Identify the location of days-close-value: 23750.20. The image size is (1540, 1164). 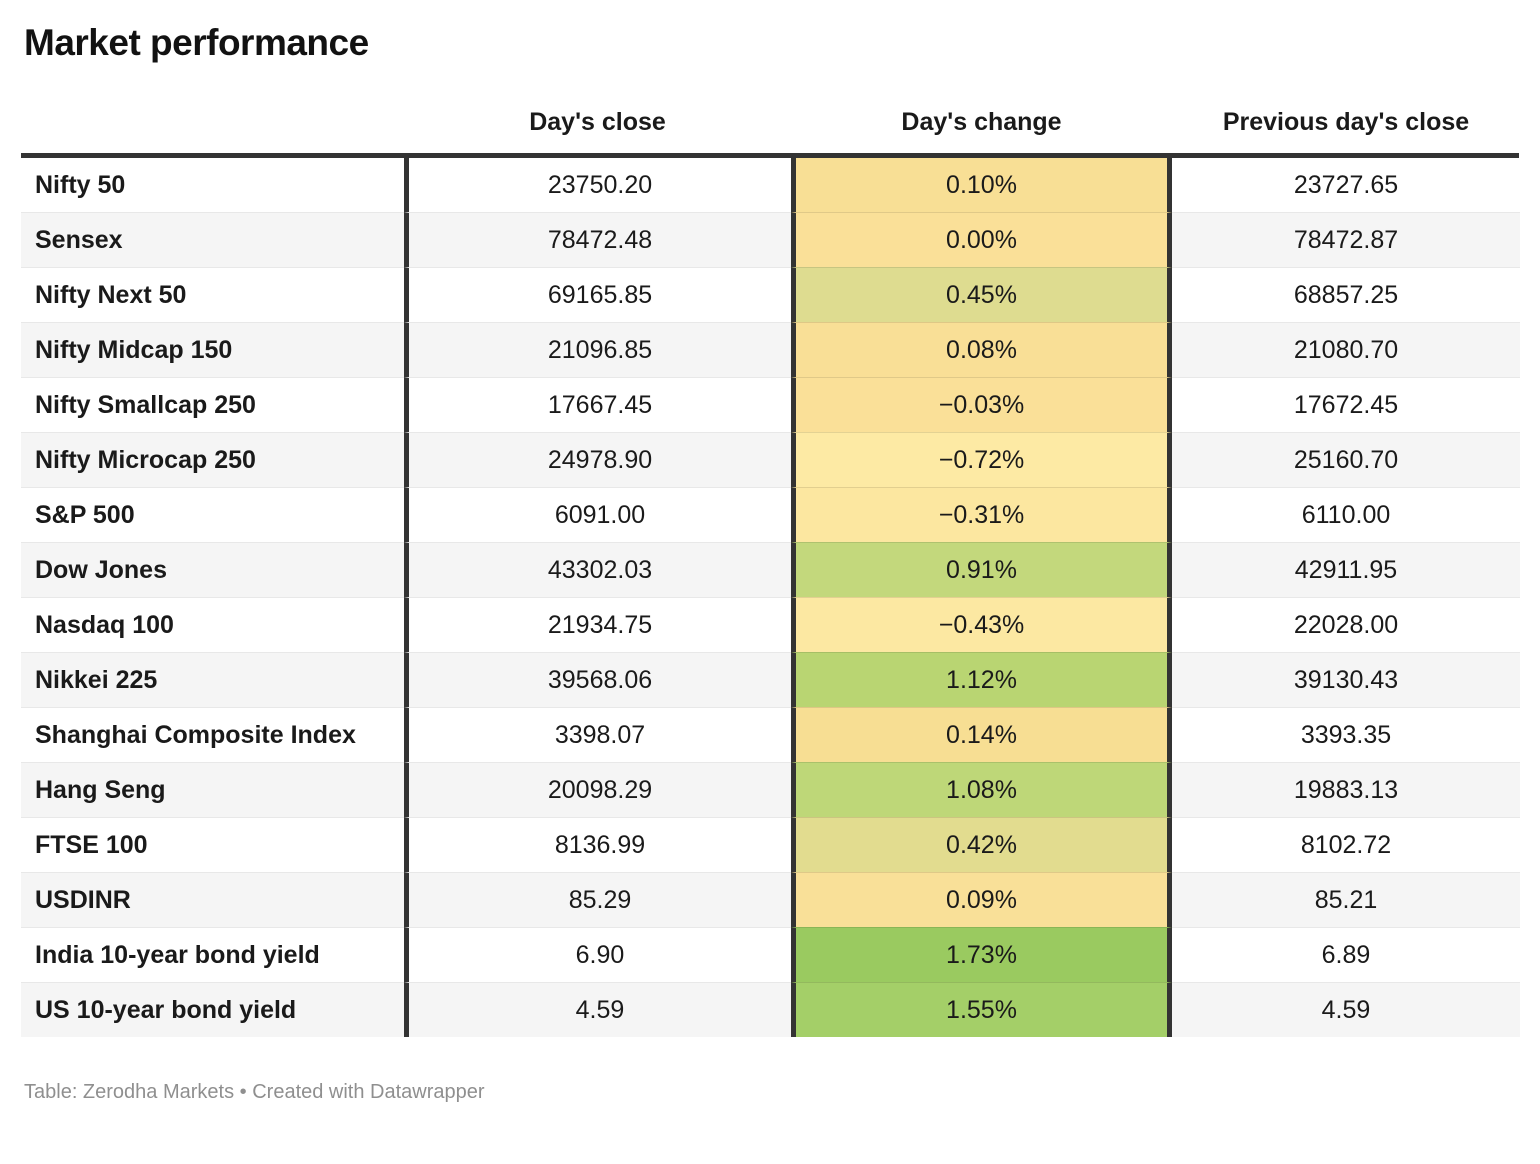
(597, 185).